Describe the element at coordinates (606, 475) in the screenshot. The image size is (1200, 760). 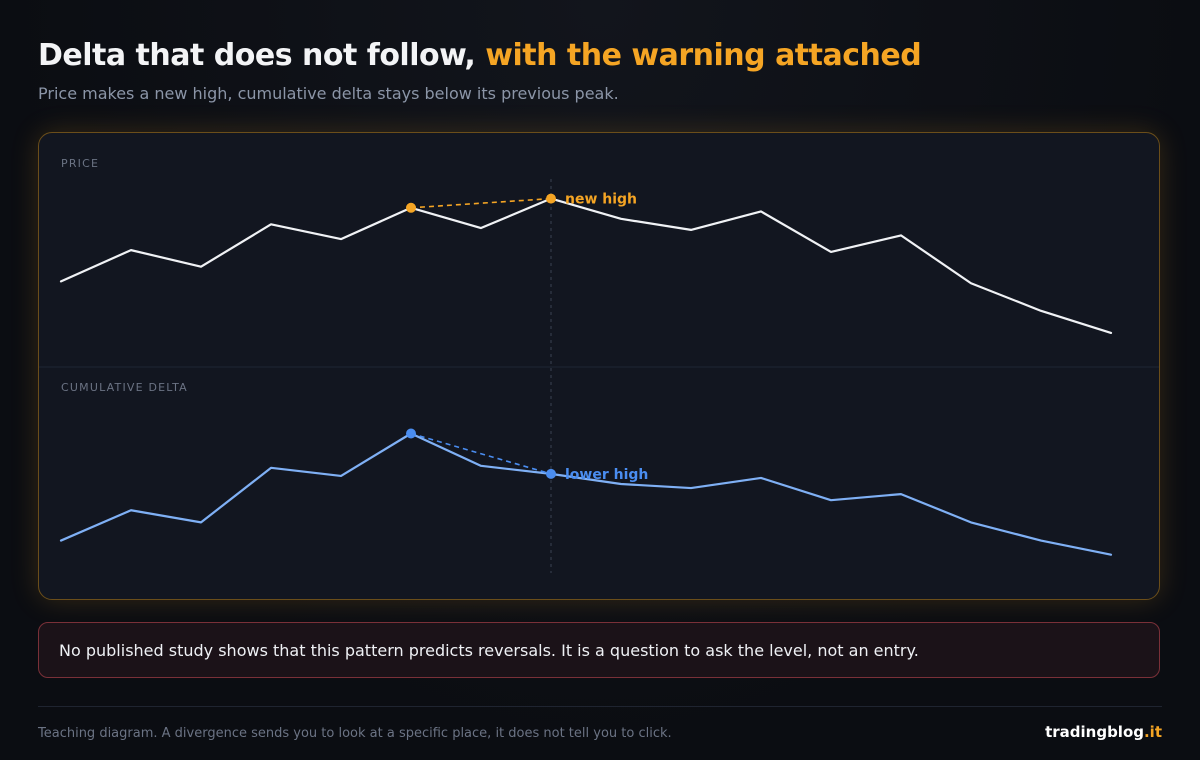
I see `delta-marker-label: lower high` at that location.